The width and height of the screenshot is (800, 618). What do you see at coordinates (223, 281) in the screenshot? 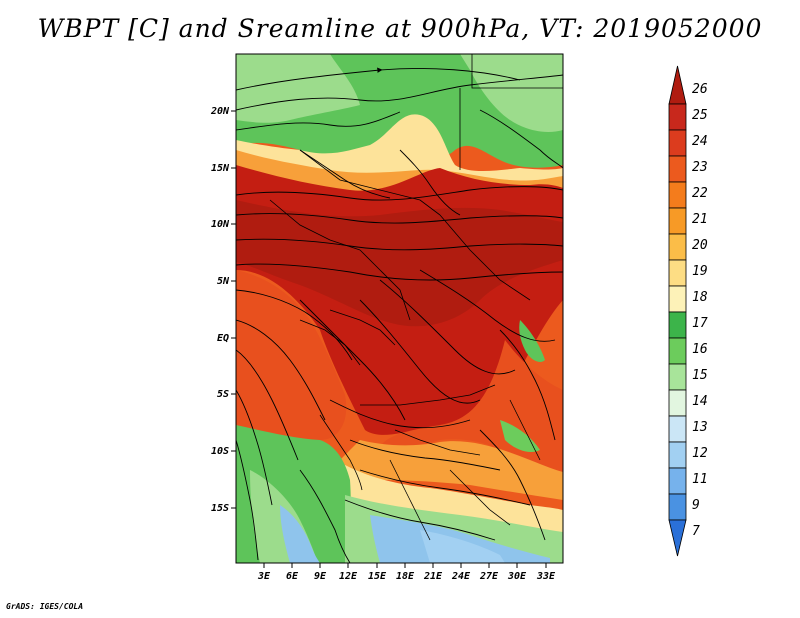
I see `lat-label: 5N` at bounding box center [223, 281].